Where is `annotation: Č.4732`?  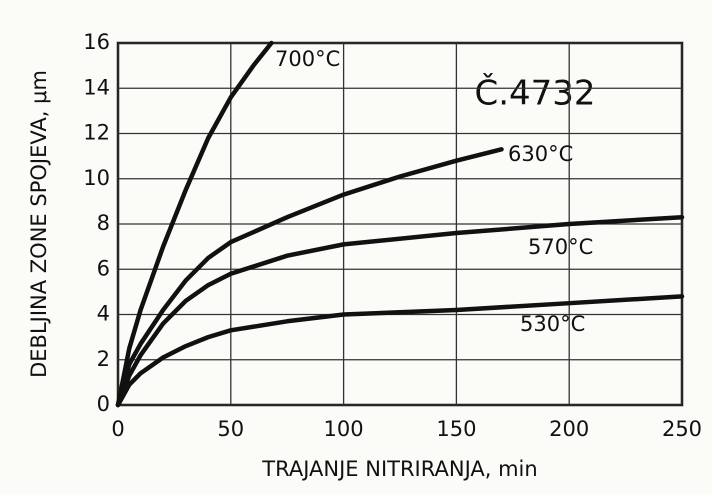 annotation: Č.4732 is located at coordinates (534, 93).